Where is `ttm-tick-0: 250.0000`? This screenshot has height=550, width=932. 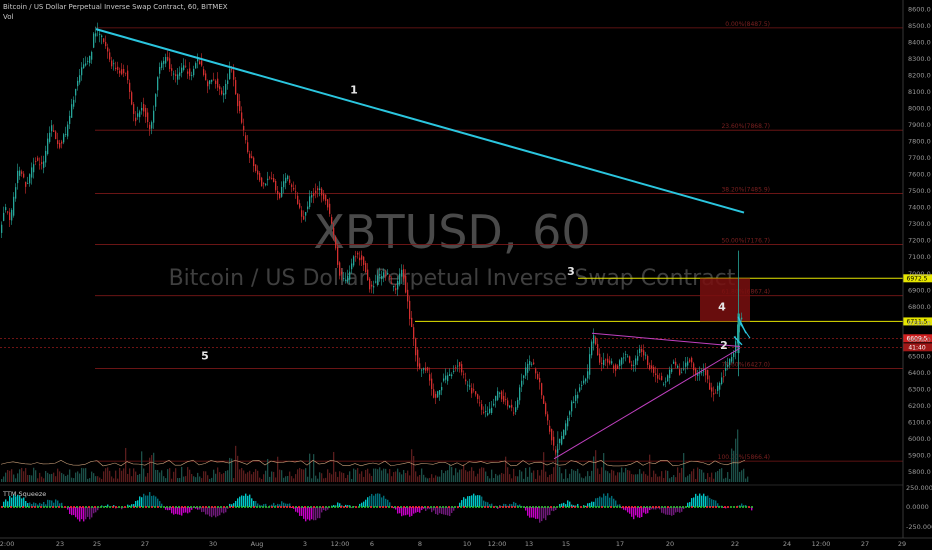
ttm-tick-0: 250.0000 is located at coordinates (919, 488).